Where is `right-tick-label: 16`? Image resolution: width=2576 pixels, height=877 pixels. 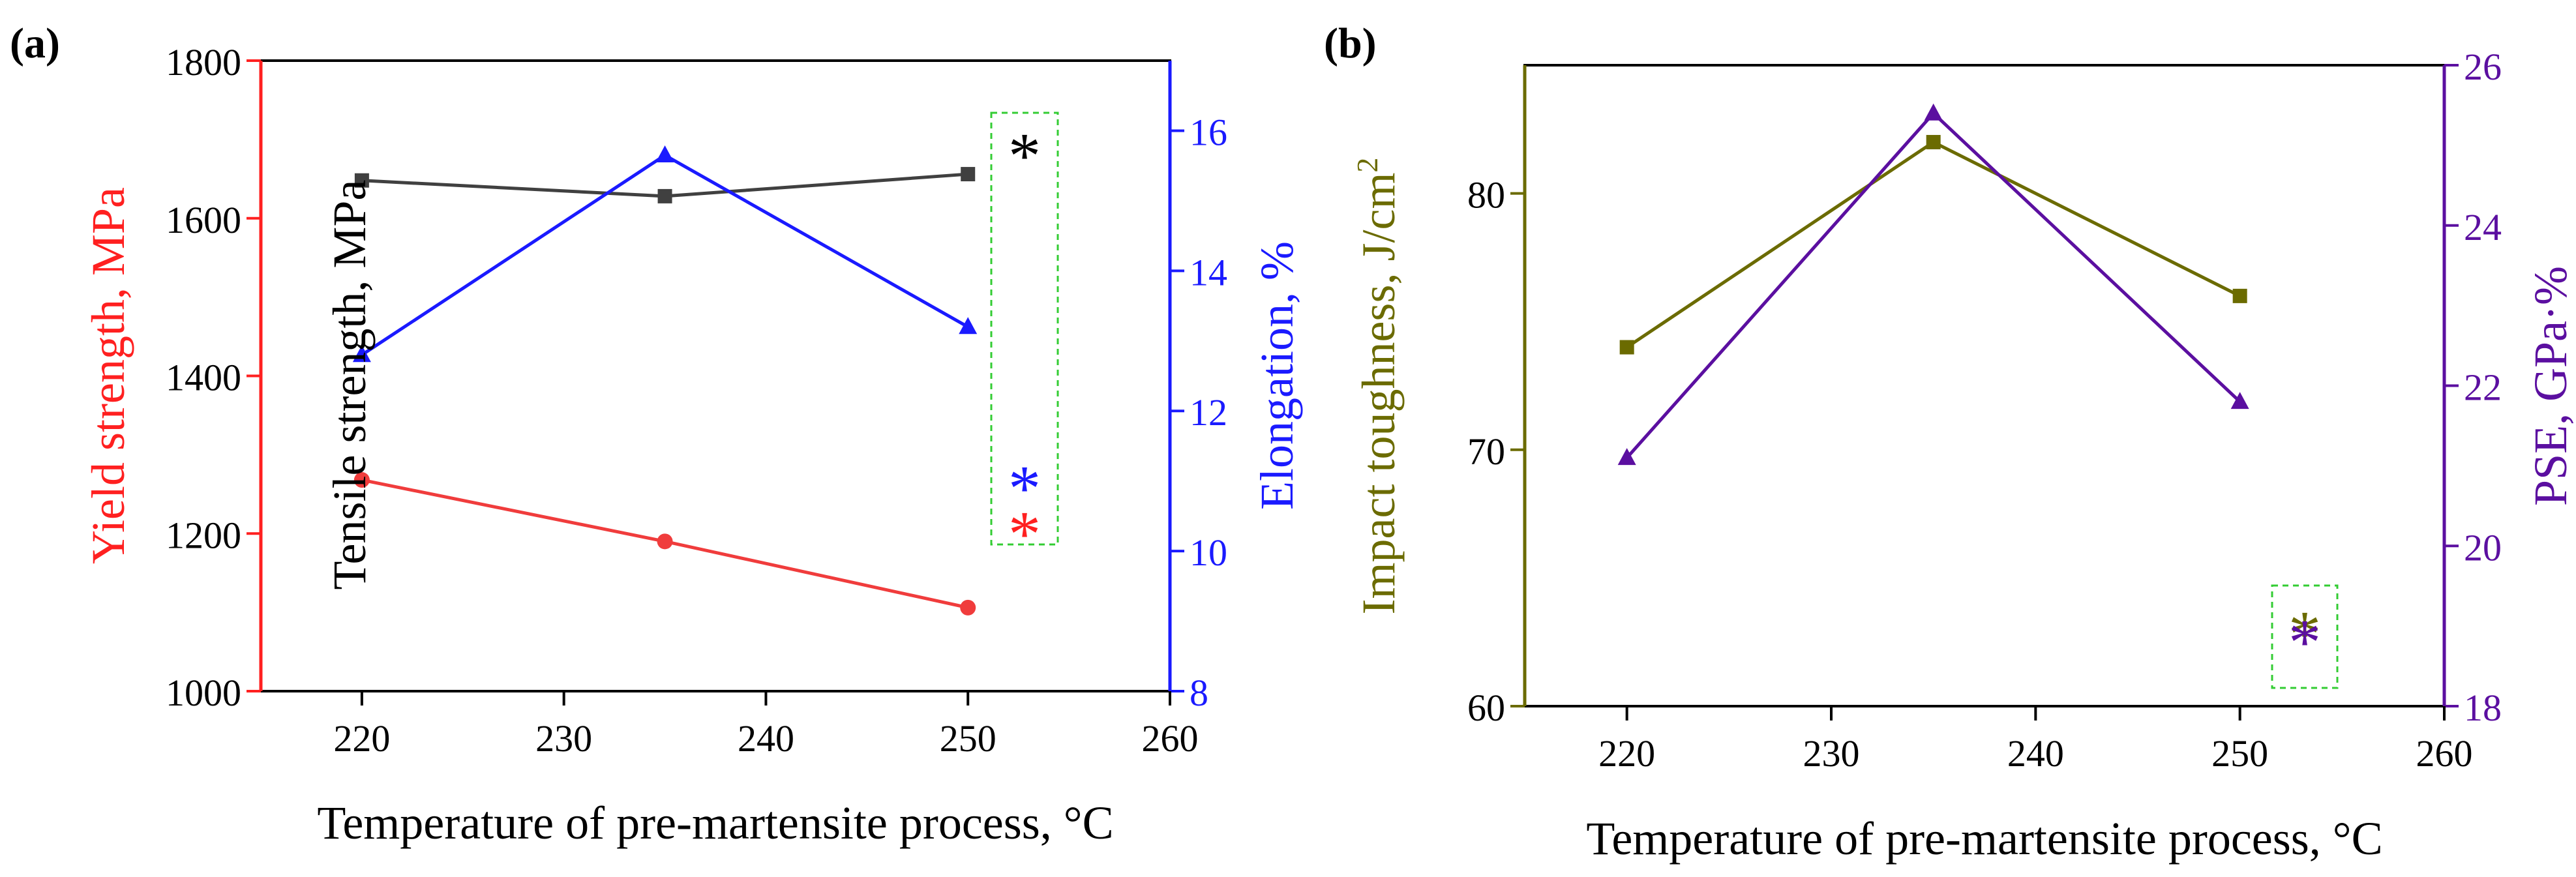 right-tick-label: 16 is located at coordinates (1208, 132).